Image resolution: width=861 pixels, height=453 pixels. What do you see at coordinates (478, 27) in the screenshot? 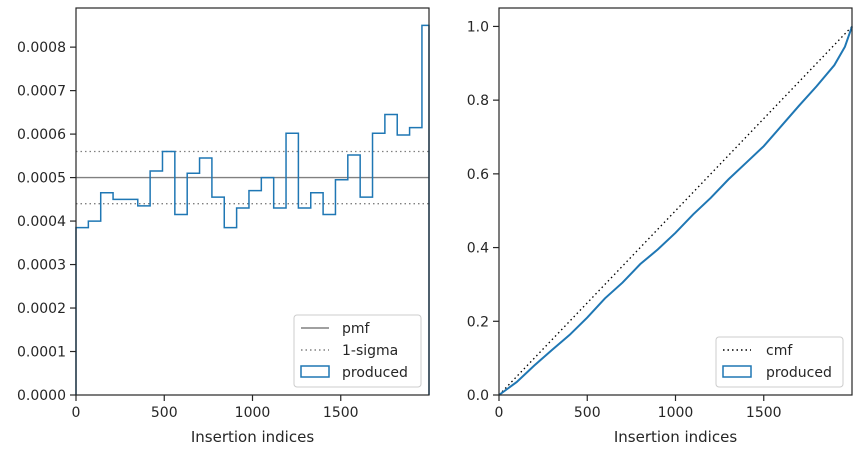
I see `y-tick-label: 1.0` at bounding box center [478, 27].